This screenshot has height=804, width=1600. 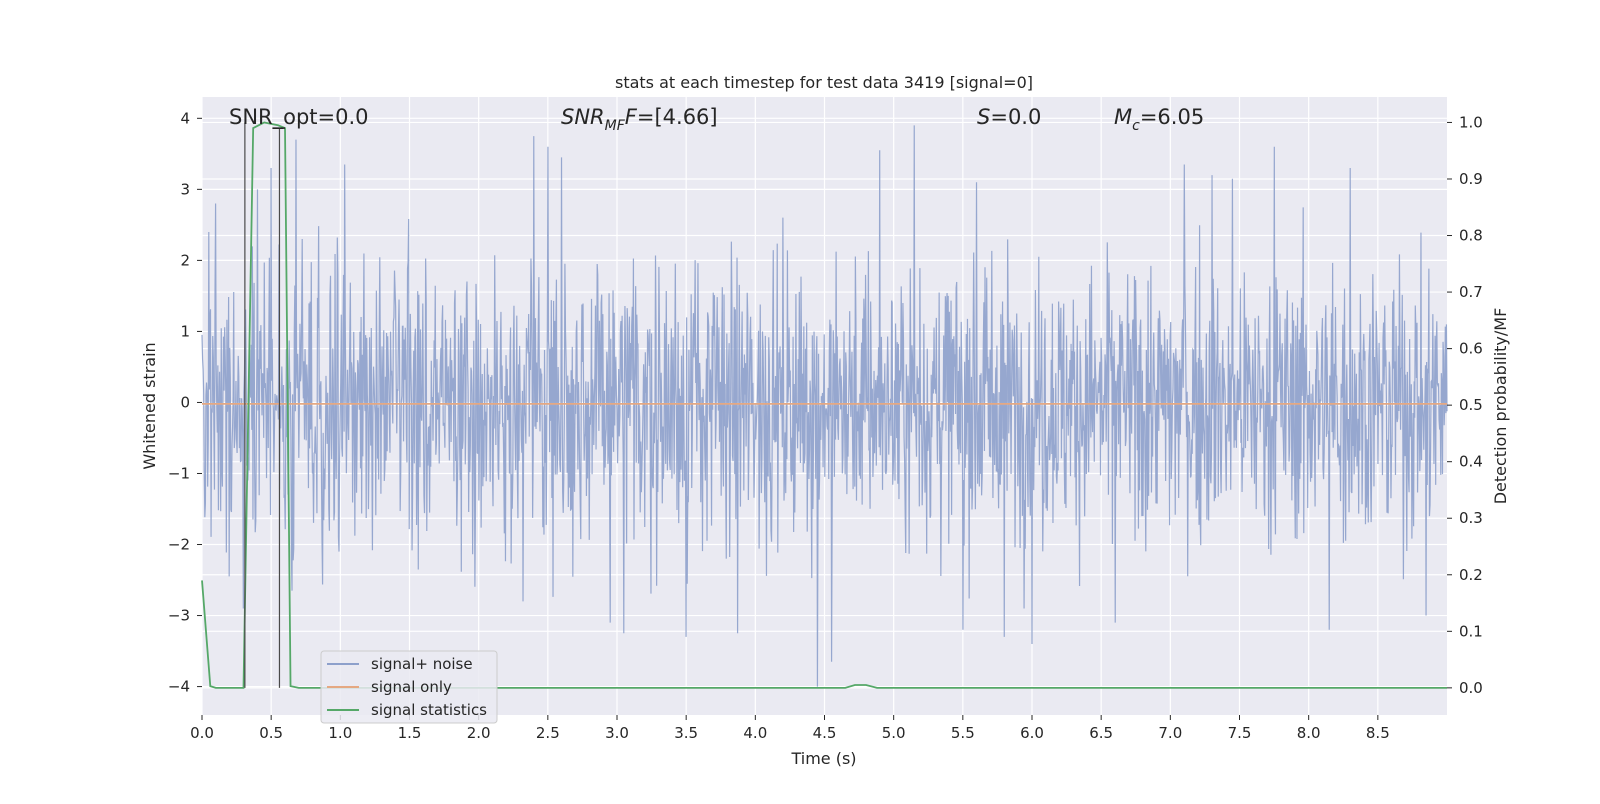 What do you see at coordinates (1471, 575) in the screenshot?
I see `y2-tick-label: 0.2` at bounding box center [1471, 575].